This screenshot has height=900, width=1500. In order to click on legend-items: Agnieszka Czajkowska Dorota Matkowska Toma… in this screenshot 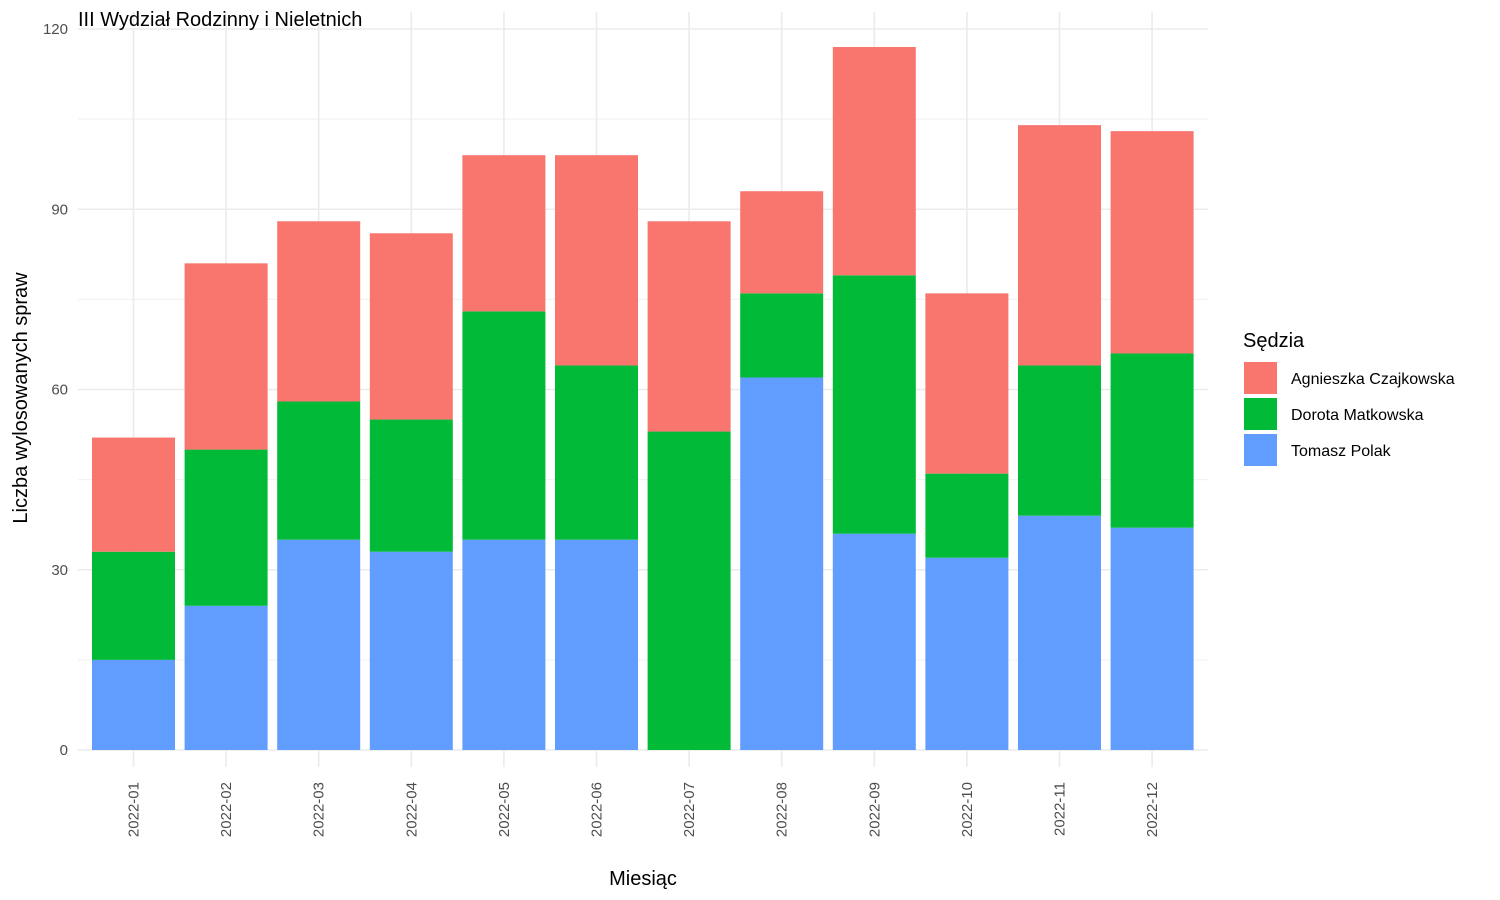, I will do `click(1349, 414)`.